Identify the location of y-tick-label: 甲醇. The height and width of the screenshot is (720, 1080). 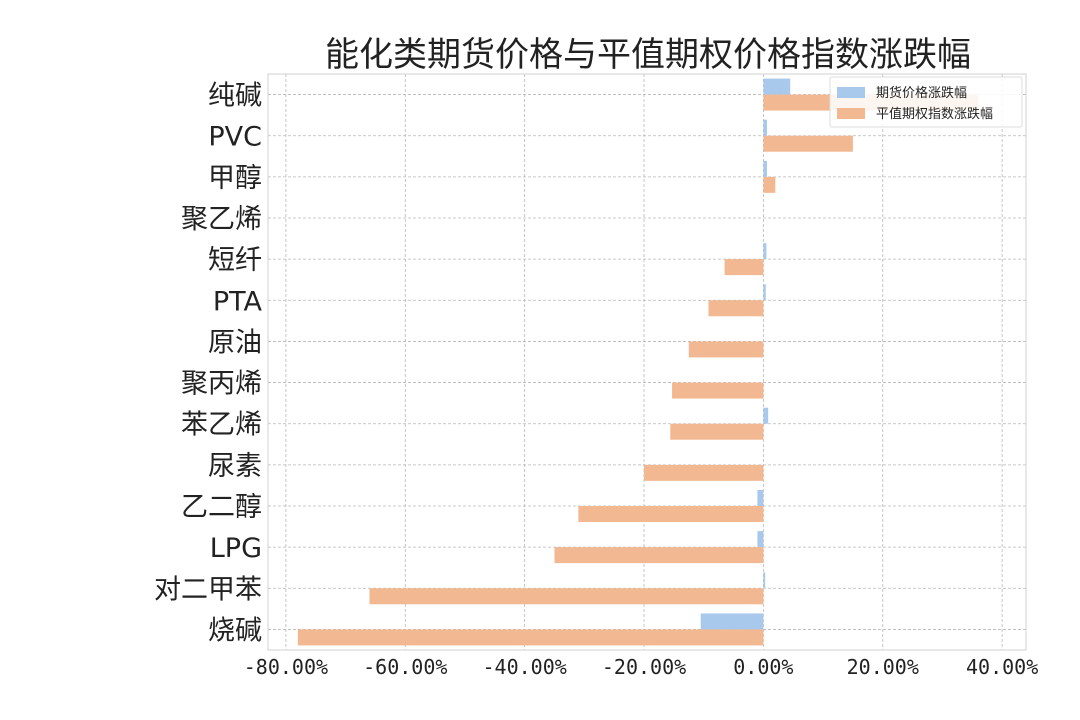
(235, 178).